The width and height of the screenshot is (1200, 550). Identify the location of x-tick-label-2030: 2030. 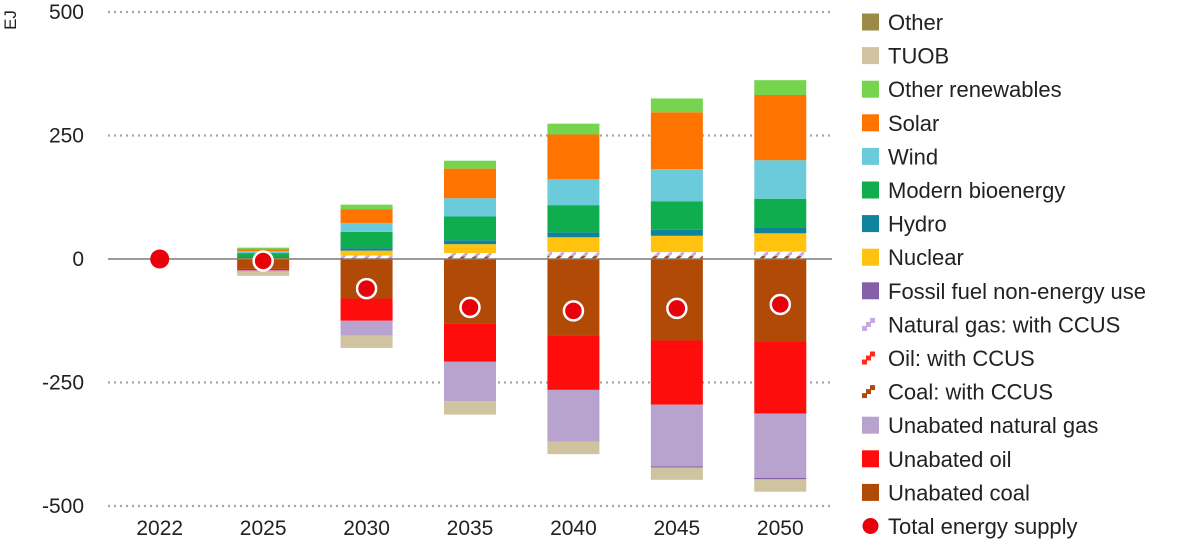
(366, 528).